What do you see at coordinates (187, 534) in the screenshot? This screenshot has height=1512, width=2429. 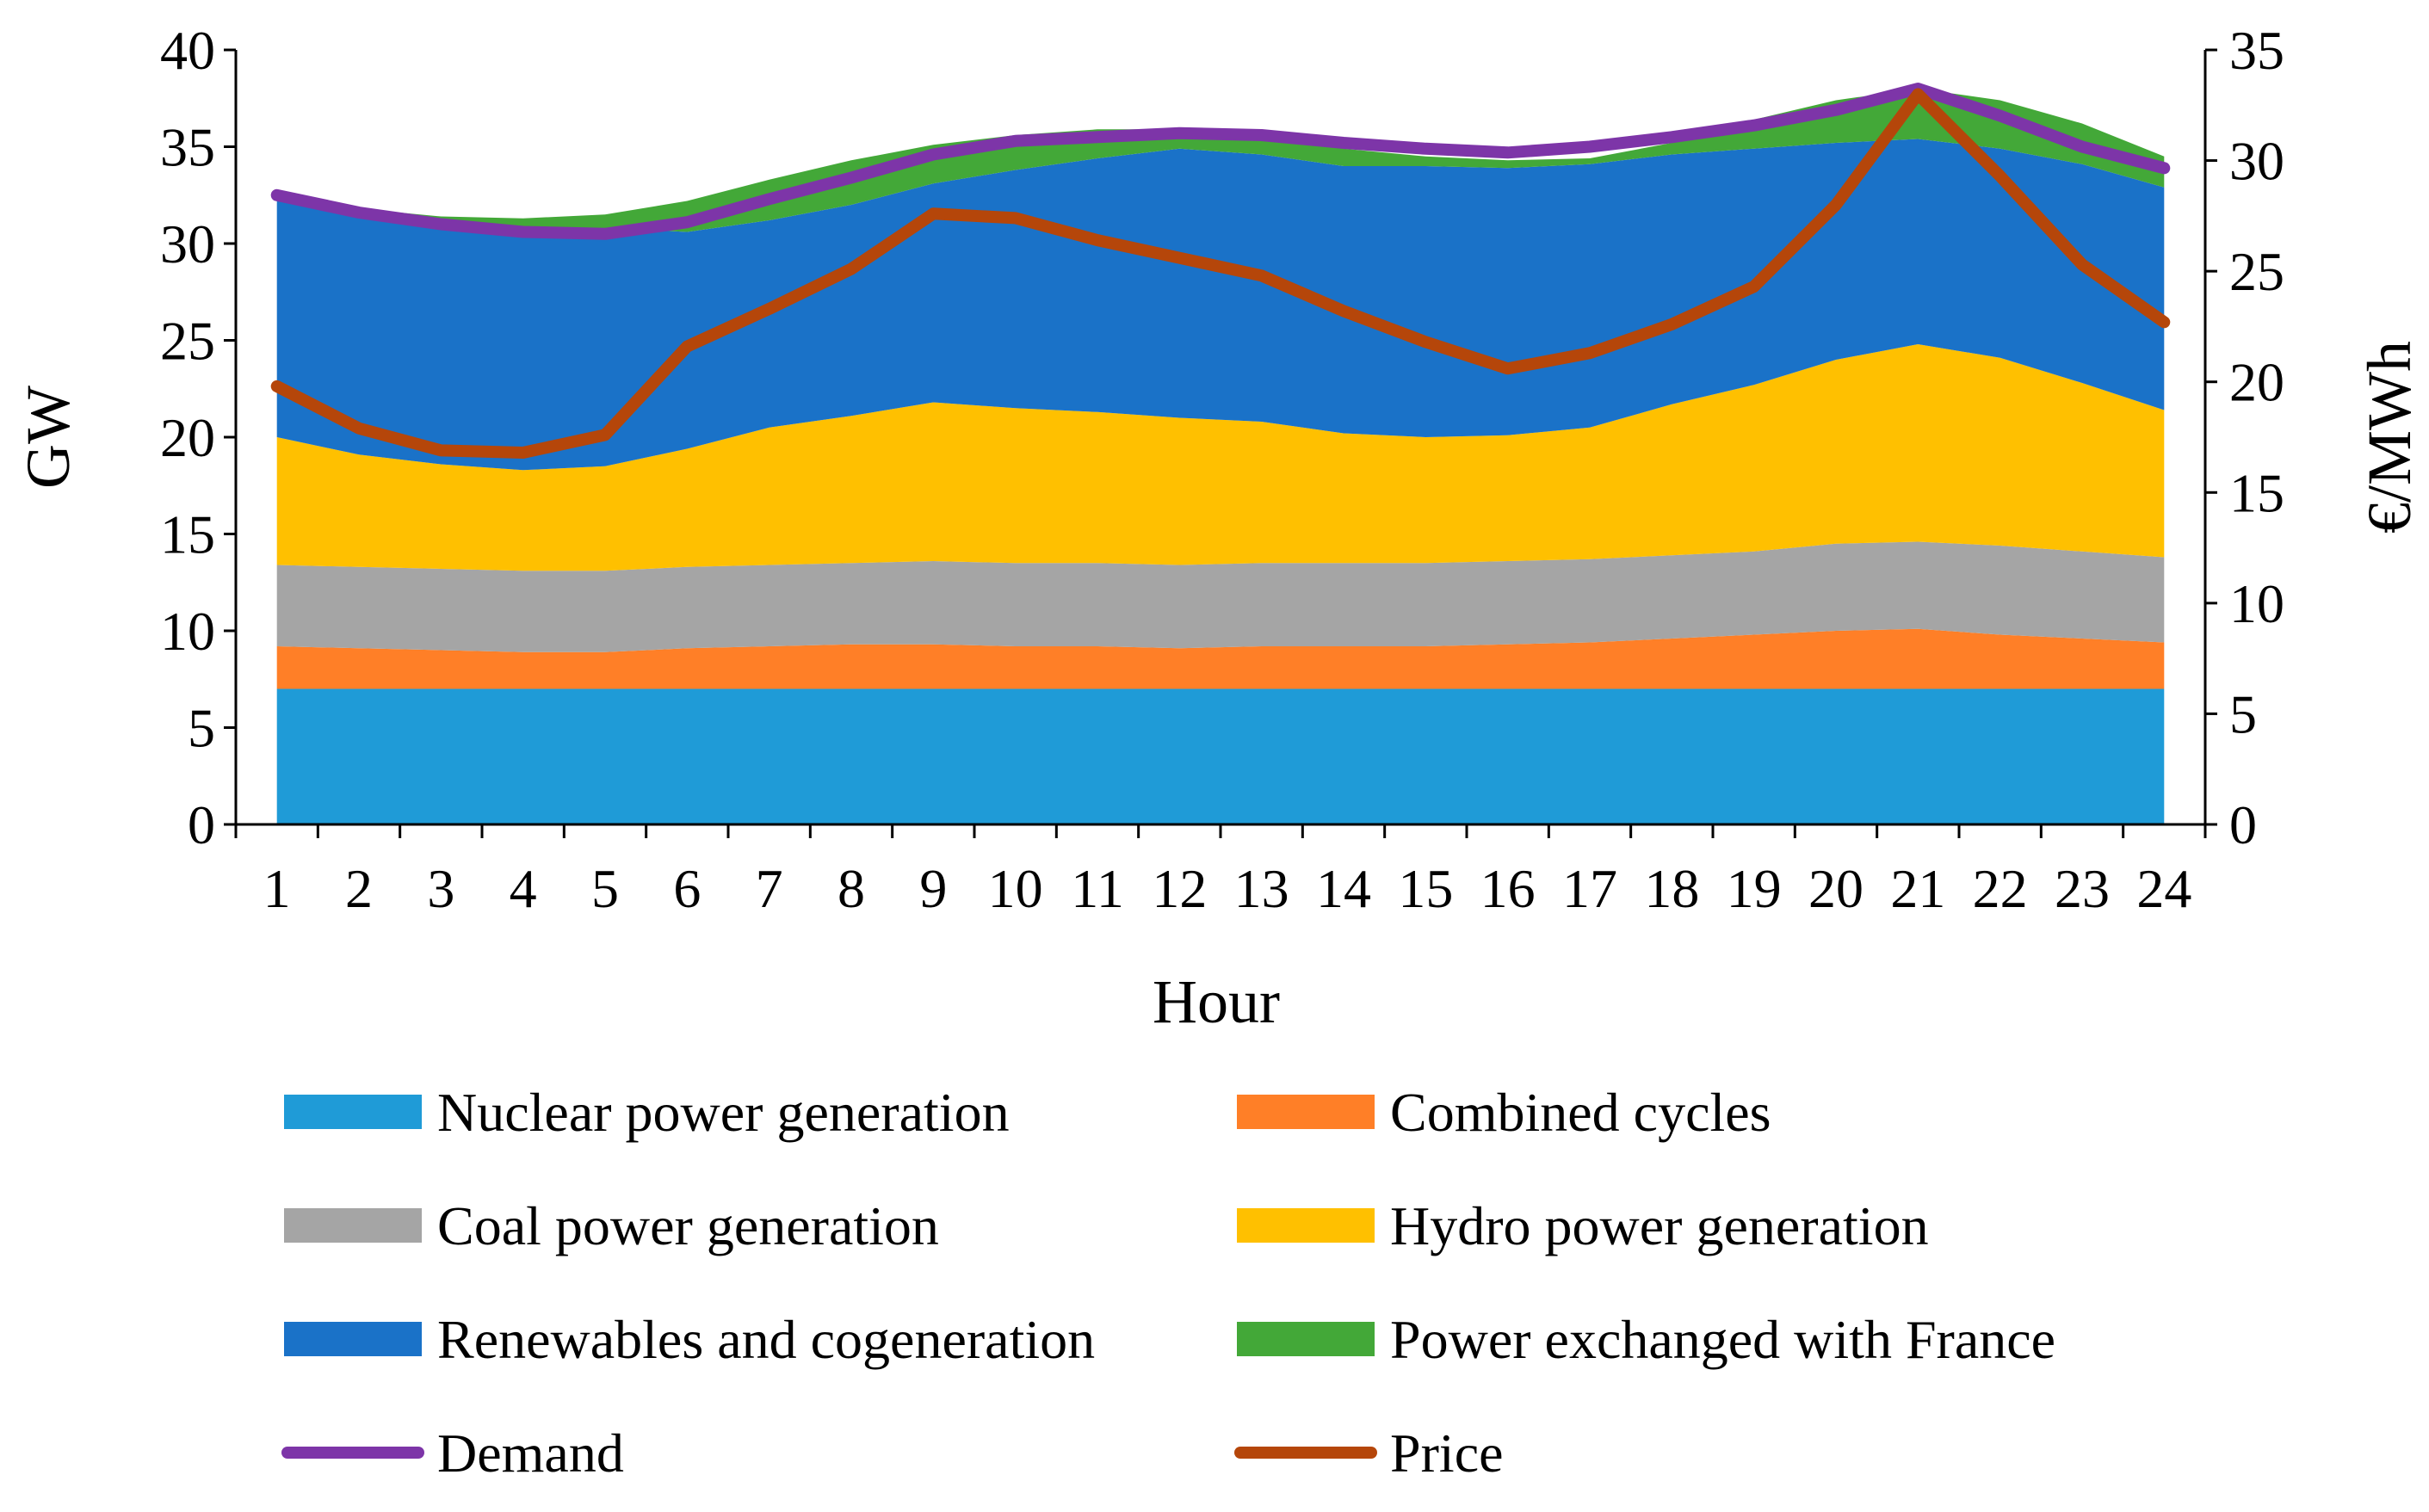 I see `y-tick-label: 15` at bounding box center [187, 534].